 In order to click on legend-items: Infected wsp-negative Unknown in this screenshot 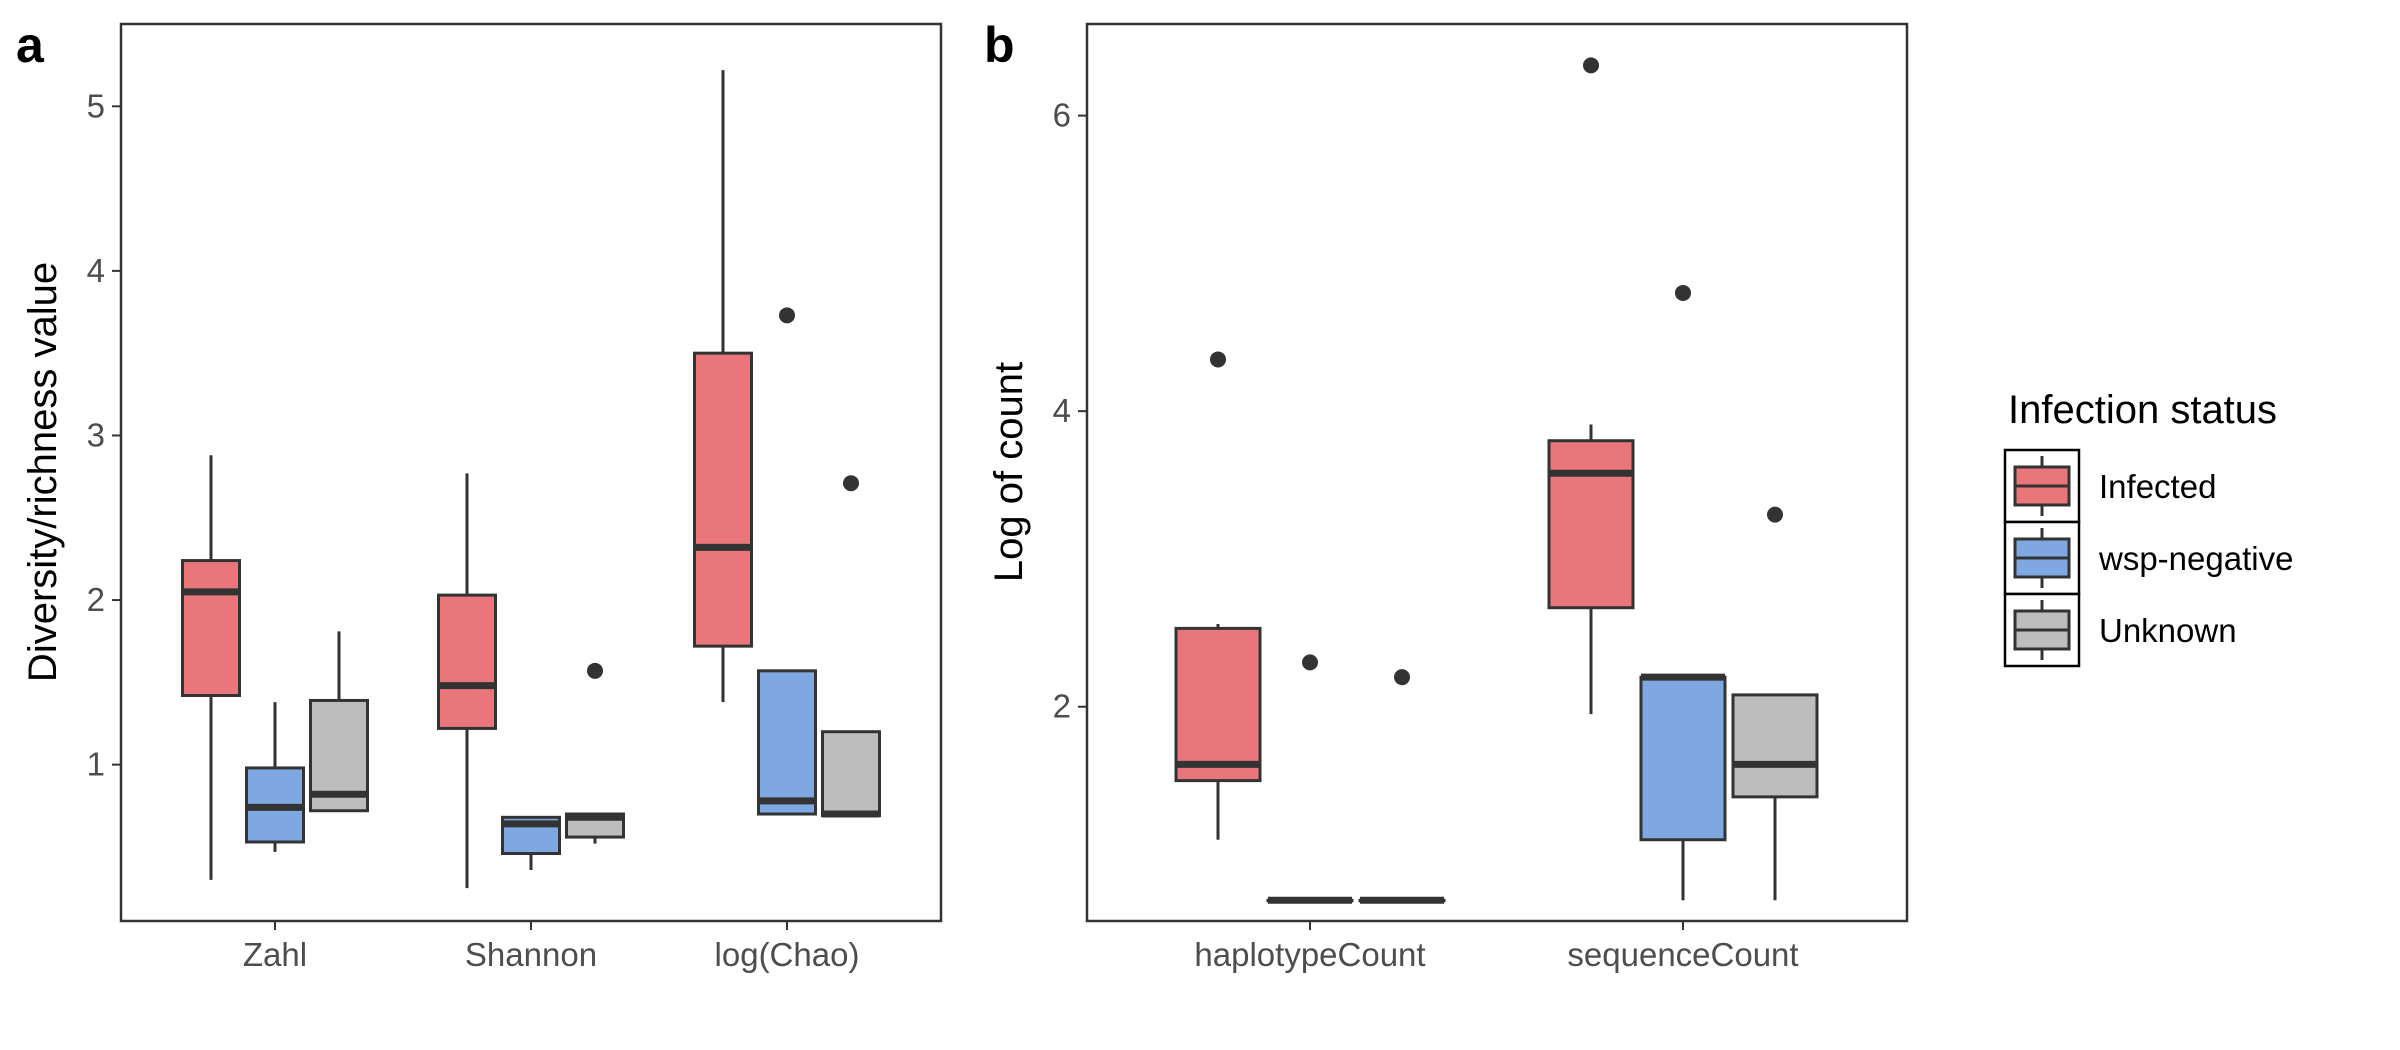, I will do `click(2148, 558)`.